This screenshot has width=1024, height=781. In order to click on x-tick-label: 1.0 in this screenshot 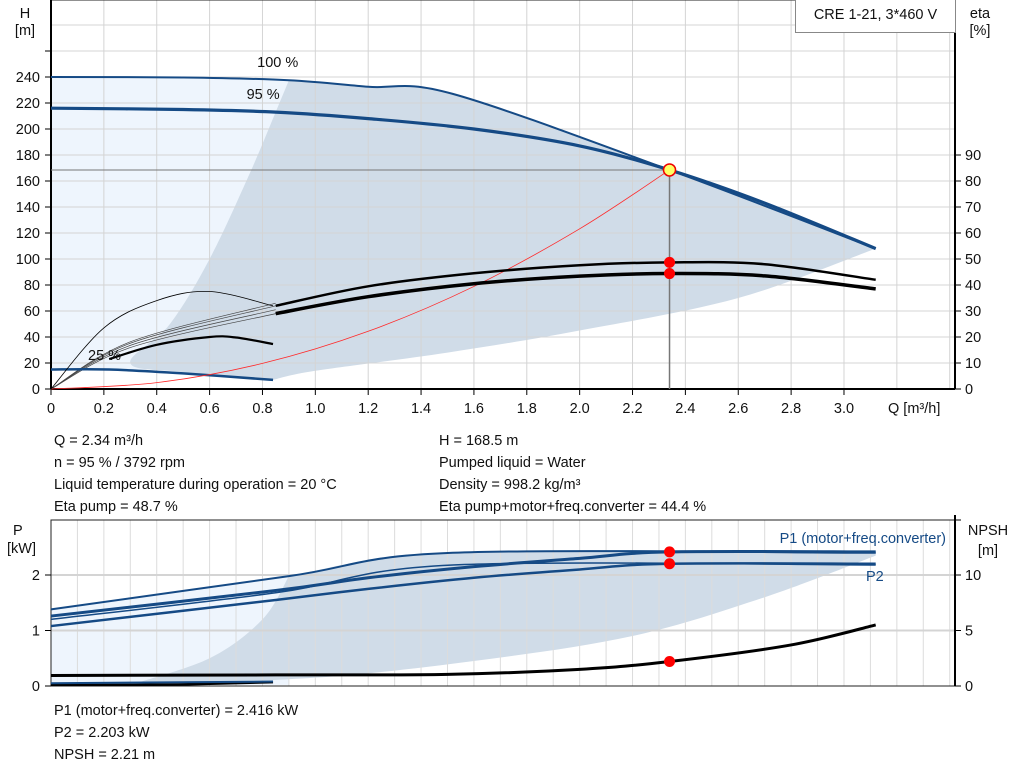, I will do `click(315, 409)`.